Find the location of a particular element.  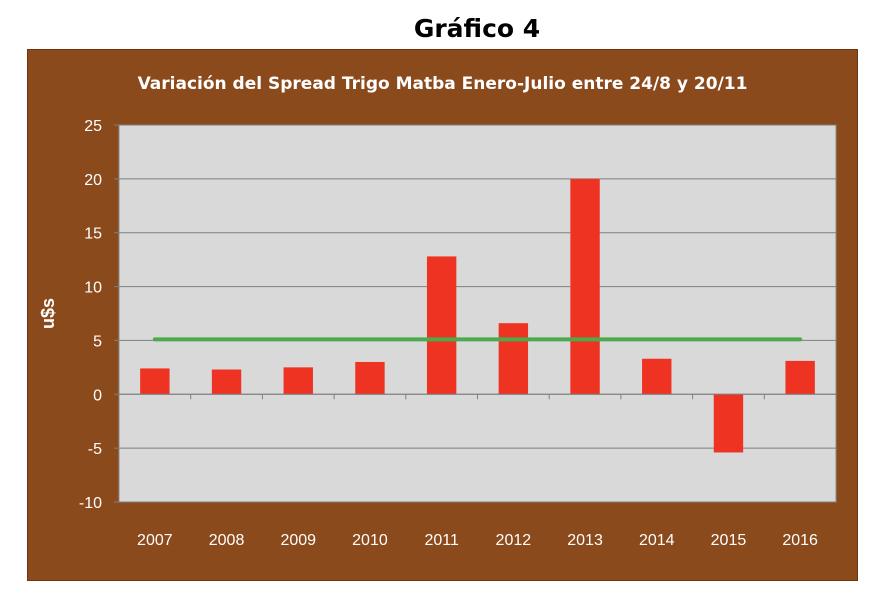

bar-2011 is located at coordinates (441, 325).